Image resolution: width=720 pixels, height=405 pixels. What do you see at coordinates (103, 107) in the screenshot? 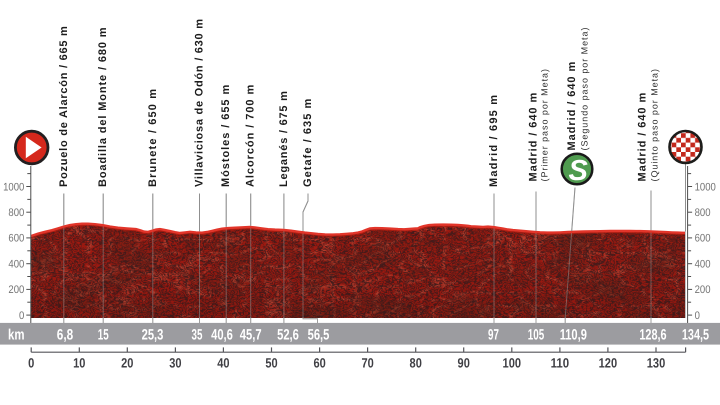
I see `svg-text: Boadilla del Monte / 680 m` at bounding box center [103, 107].